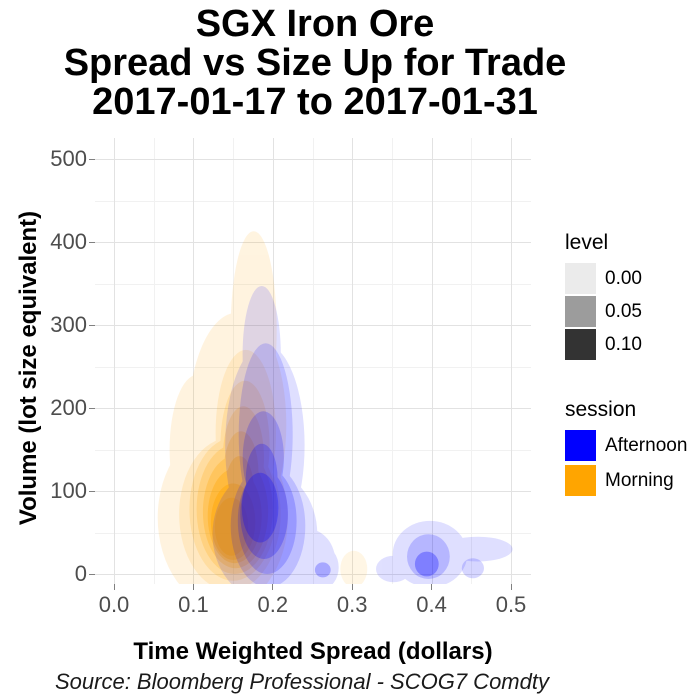 The width and height of the screenshot is (700, 700). What do you see at coordinates (587, 242) in the screenshot?
I see `legend-level-title: level` at bounding box center [587, 242].